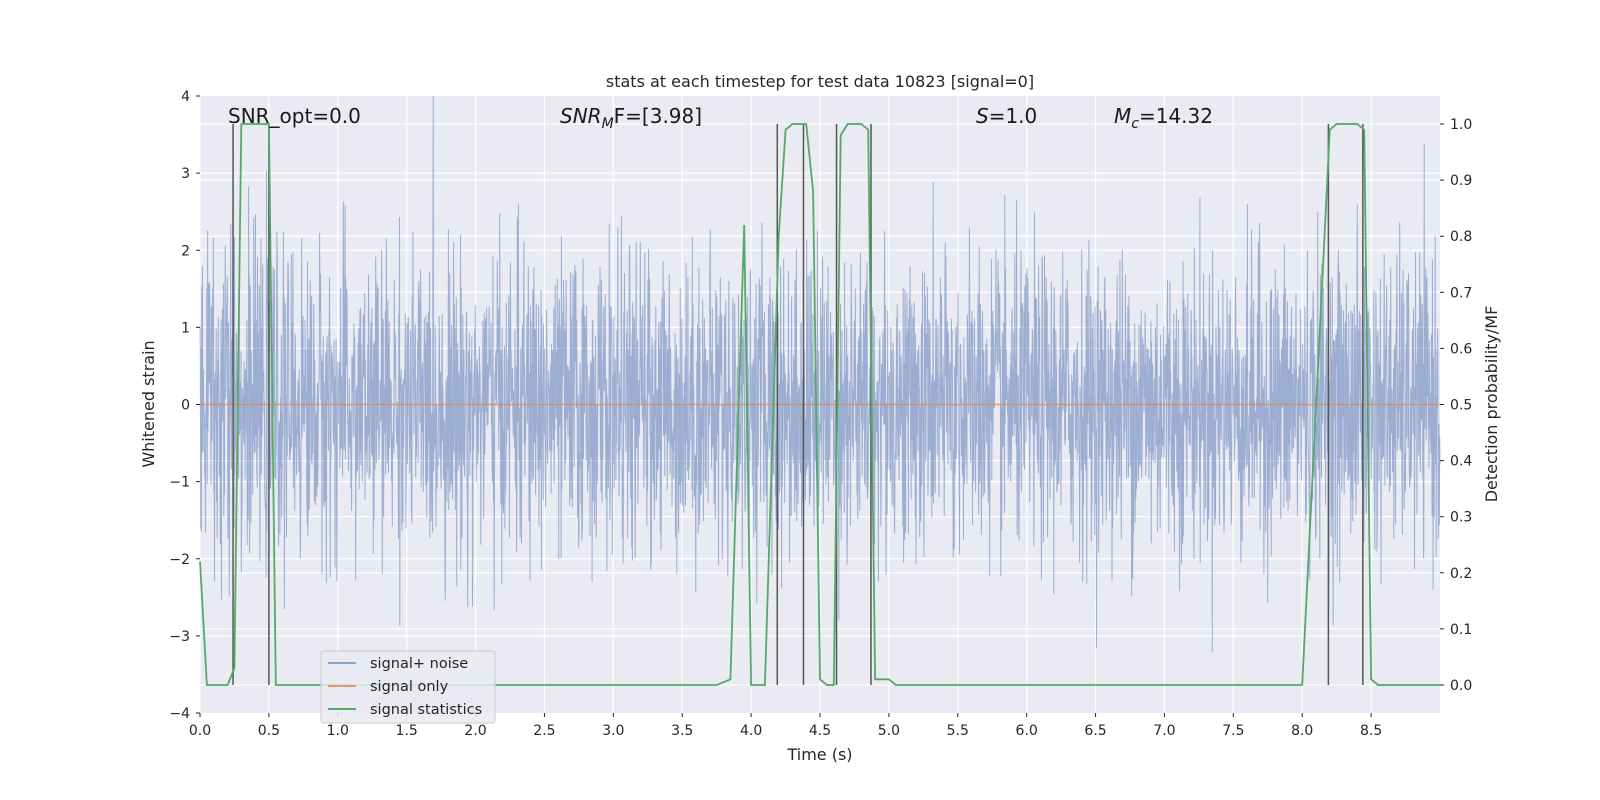 This screenshot has width=1600, height=800. Describe the element at coordinates (1461, 293) in the screenshot. I see `y-right-tick-label: 0.7` at that location.